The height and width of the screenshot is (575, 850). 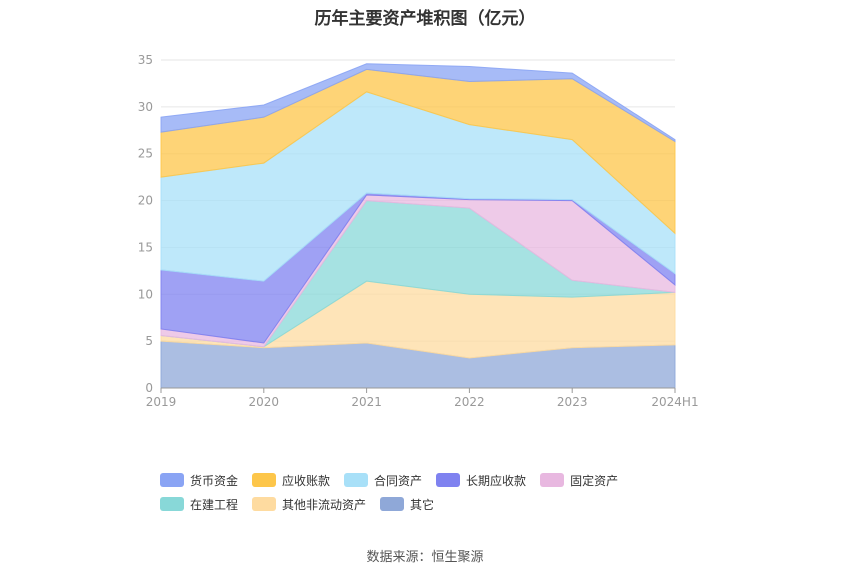 I want to click on legend-item: 货币资金, so click(x=199, y=480).